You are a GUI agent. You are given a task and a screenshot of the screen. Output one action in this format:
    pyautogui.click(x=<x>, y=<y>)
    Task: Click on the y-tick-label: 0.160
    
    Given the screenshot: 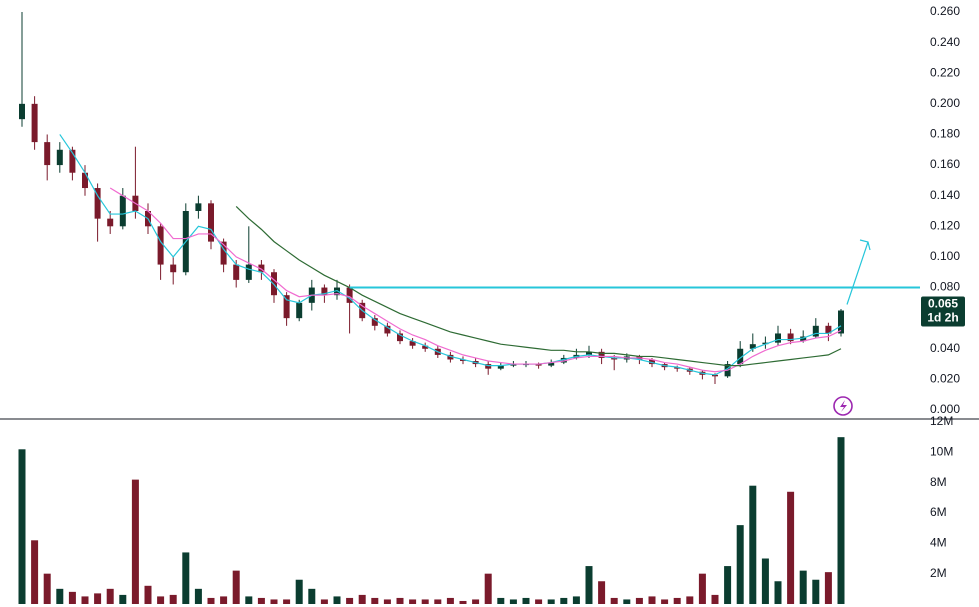 What is the action you would take?
    pyautogui.click(x=945, y=164)
    